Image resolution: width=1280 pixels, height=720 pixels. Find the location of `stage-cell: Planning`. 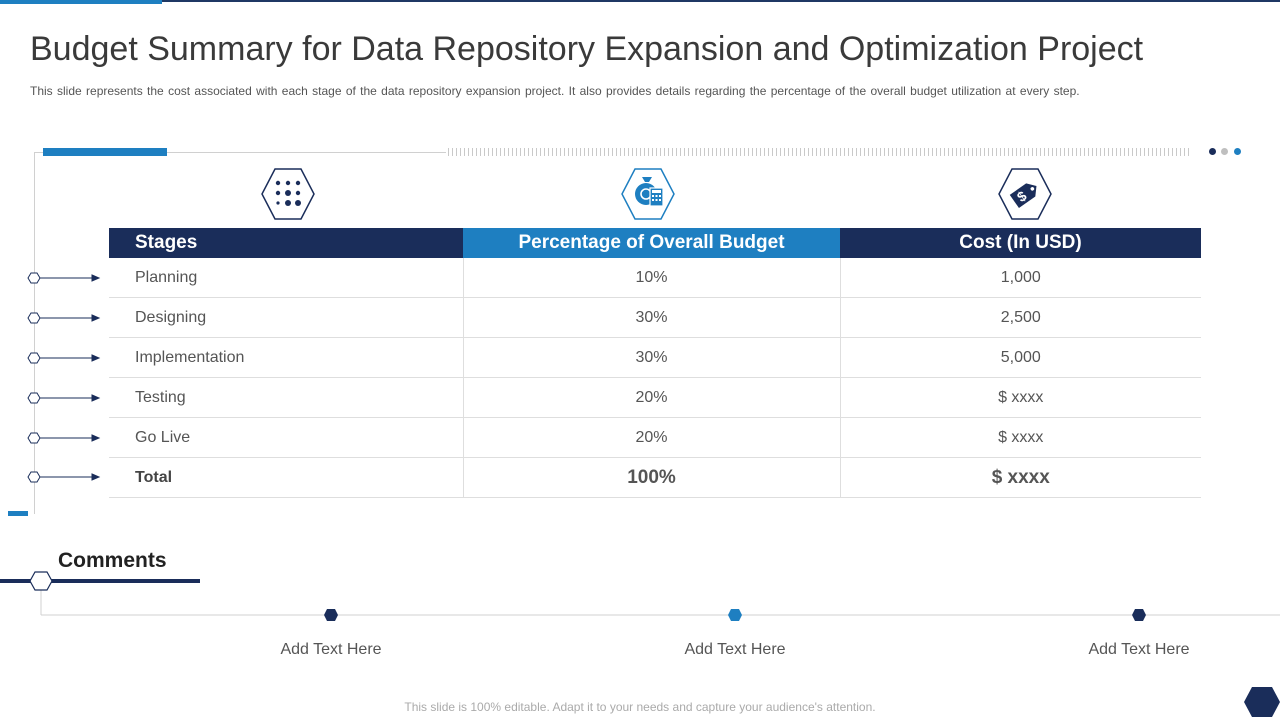

stage-cell: Planning is located at coordinates (286, 278).